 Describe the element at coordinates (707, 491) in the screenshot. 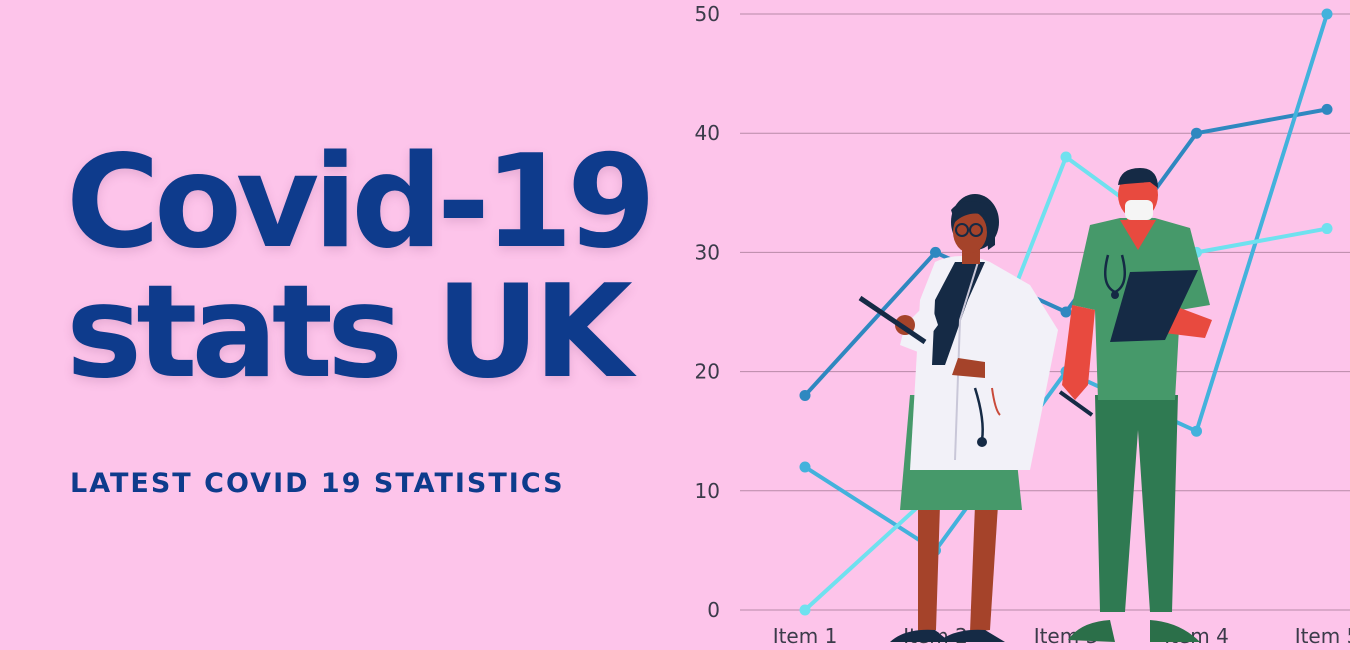

I see `y-tick-label: 10` at that location.